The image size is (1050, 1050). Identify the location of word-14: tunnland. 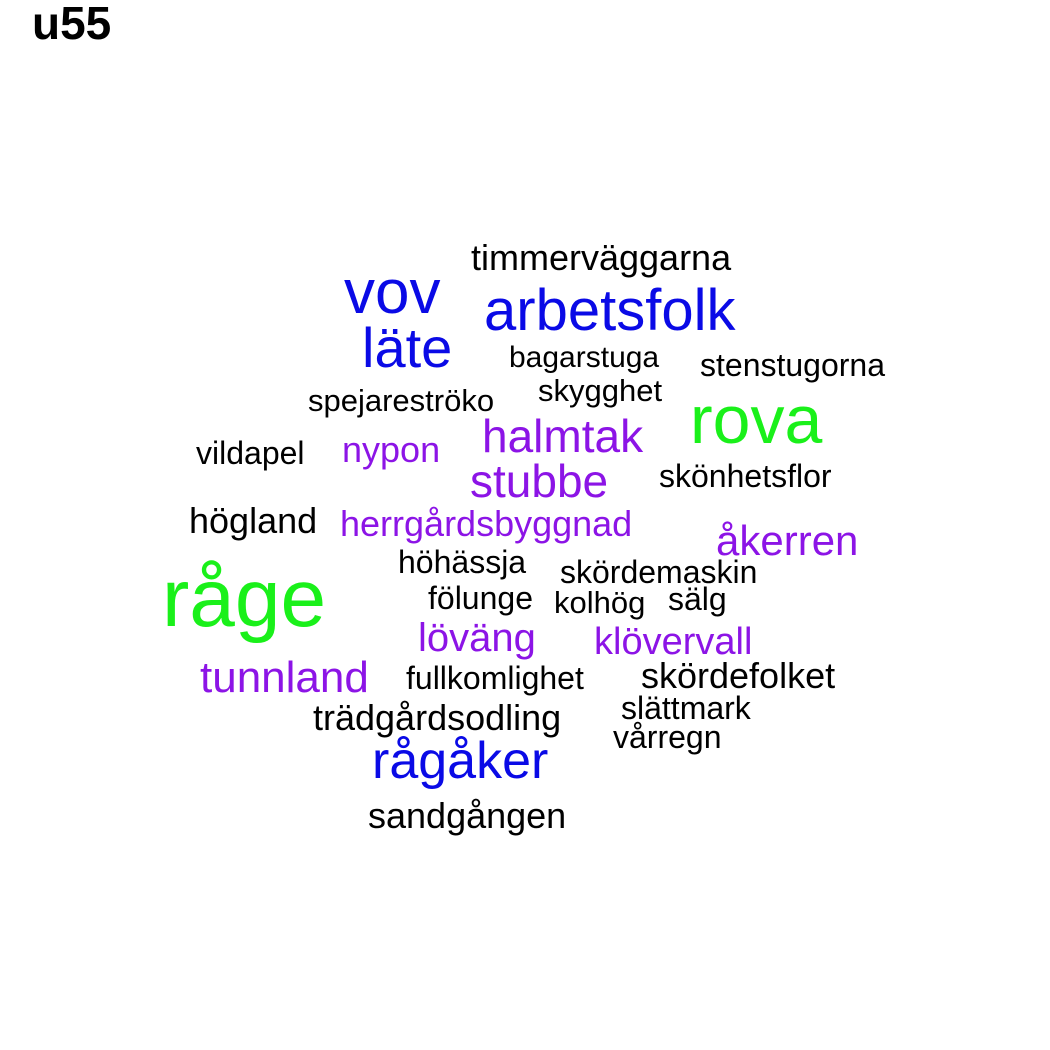
(284, 677).